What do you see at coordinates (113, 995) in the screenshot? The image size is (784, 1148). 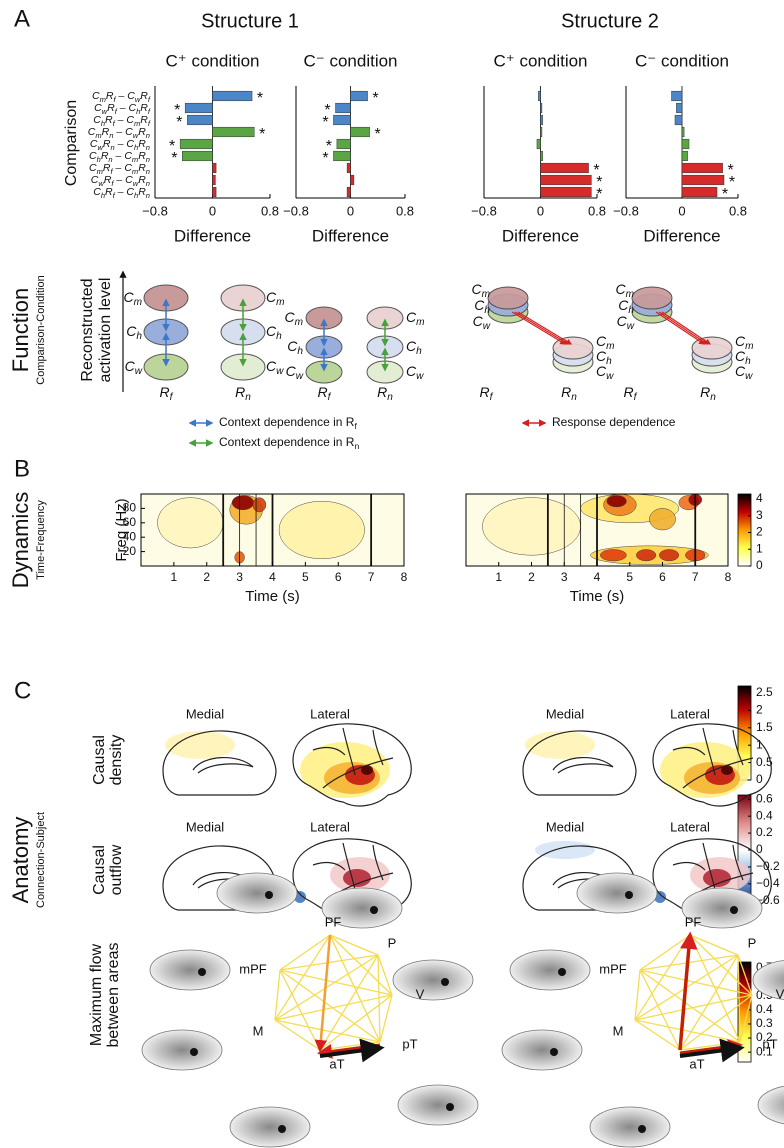 I see `row-label: between areas` at bounding box center [113, 995].